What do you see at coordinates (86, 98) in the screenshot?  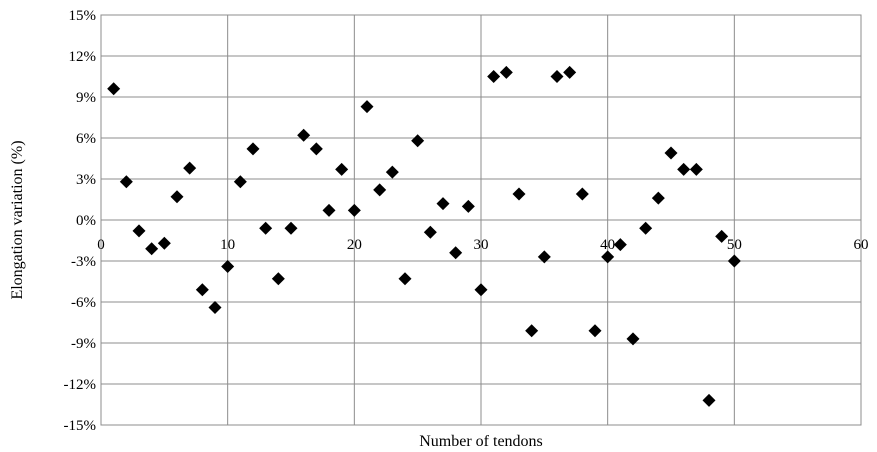 I see `y-tick-label: 9%` at bounding box center [86, 98].